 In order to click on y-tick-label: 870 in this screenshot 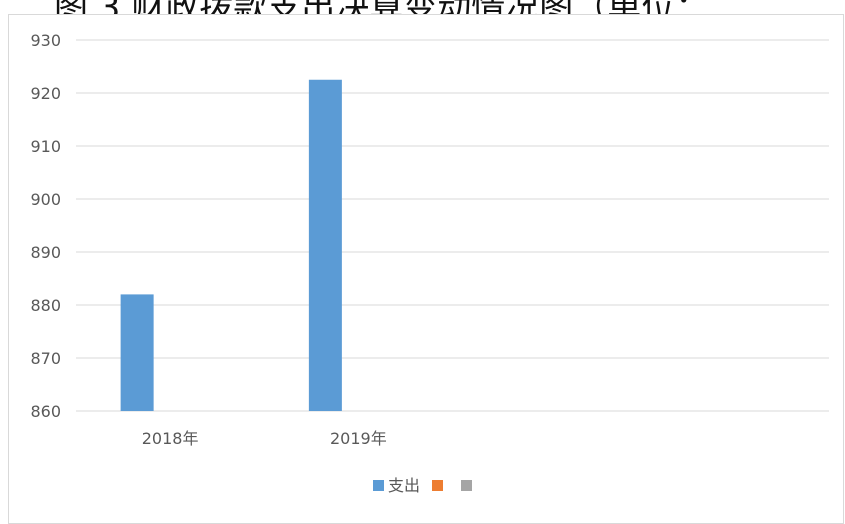, I will do `click(45, 358)`.